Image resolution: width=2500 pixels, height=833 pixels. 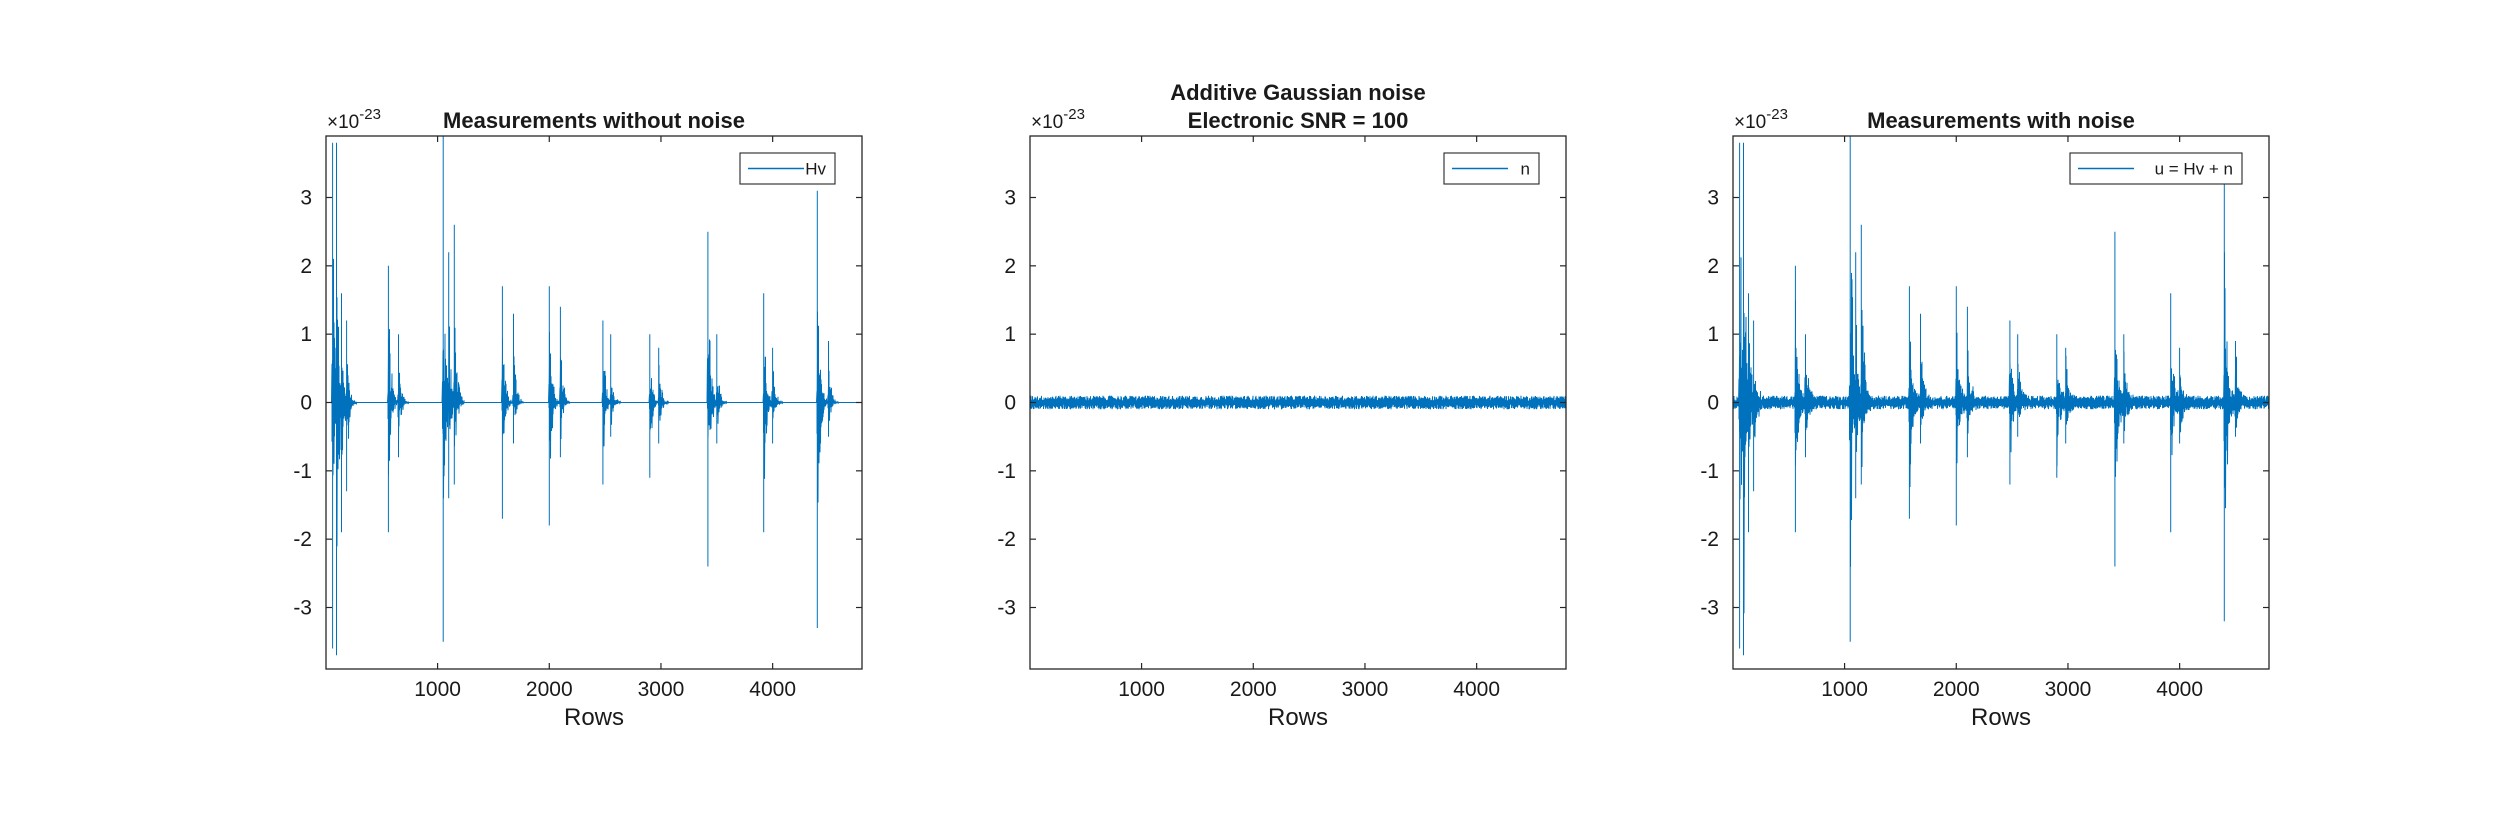 I want to click on legend-label: n, so click(x=1525, y=169).